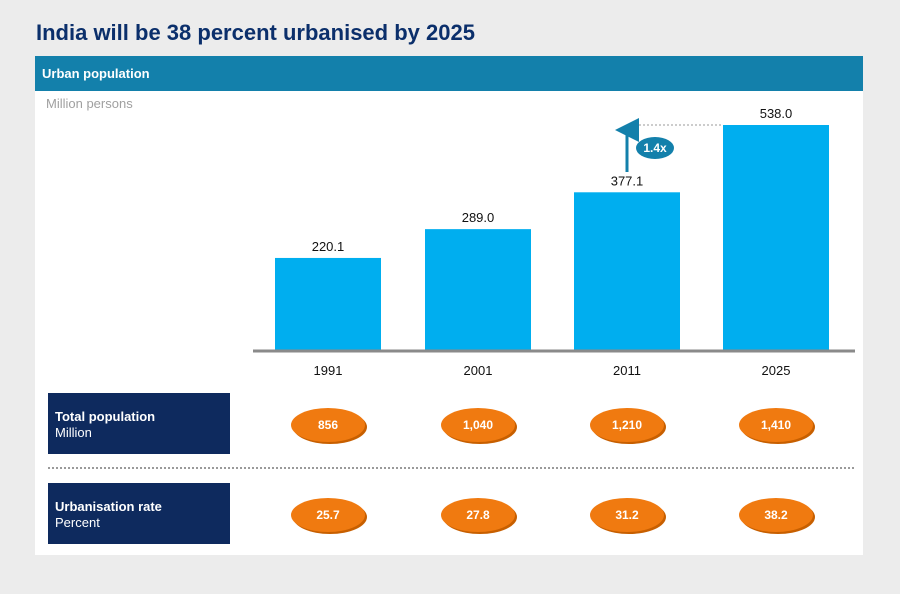  Describe the element at coordinates (478, 370) in the screenshot. I see `x-tick-label: 2001` at that location.